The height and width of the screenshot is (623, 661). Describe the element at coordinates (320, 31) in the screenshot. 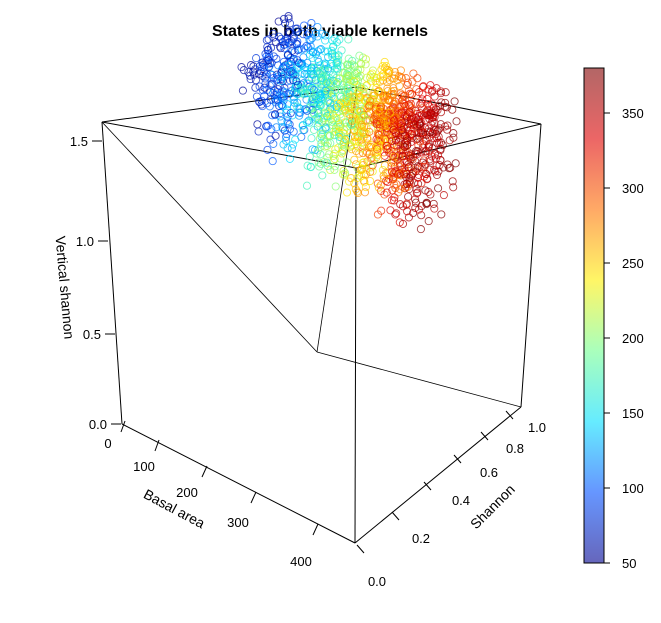

I see `chart-title: States in both viable kernels` at that location.